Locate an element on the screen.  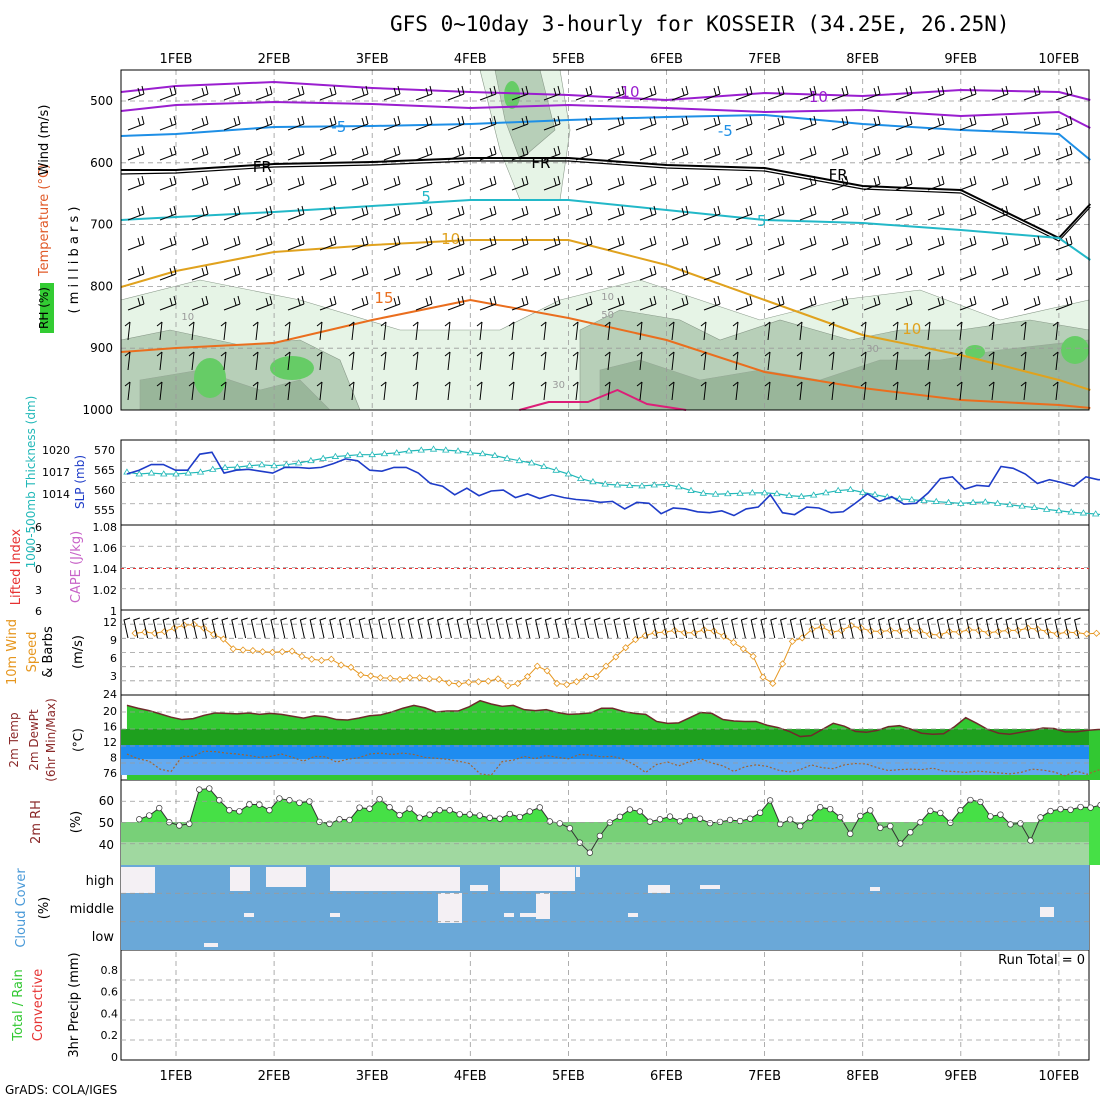
cloud-ylabel: Cloud Cover is located at coordinates (21, 908).